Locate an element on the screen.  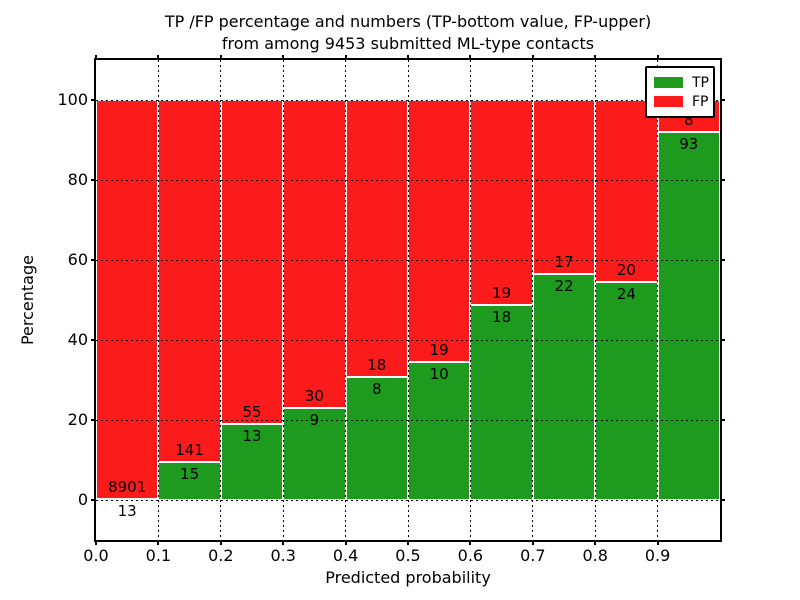
bar-label-tp: 93 is located at coordinates (689, 143).